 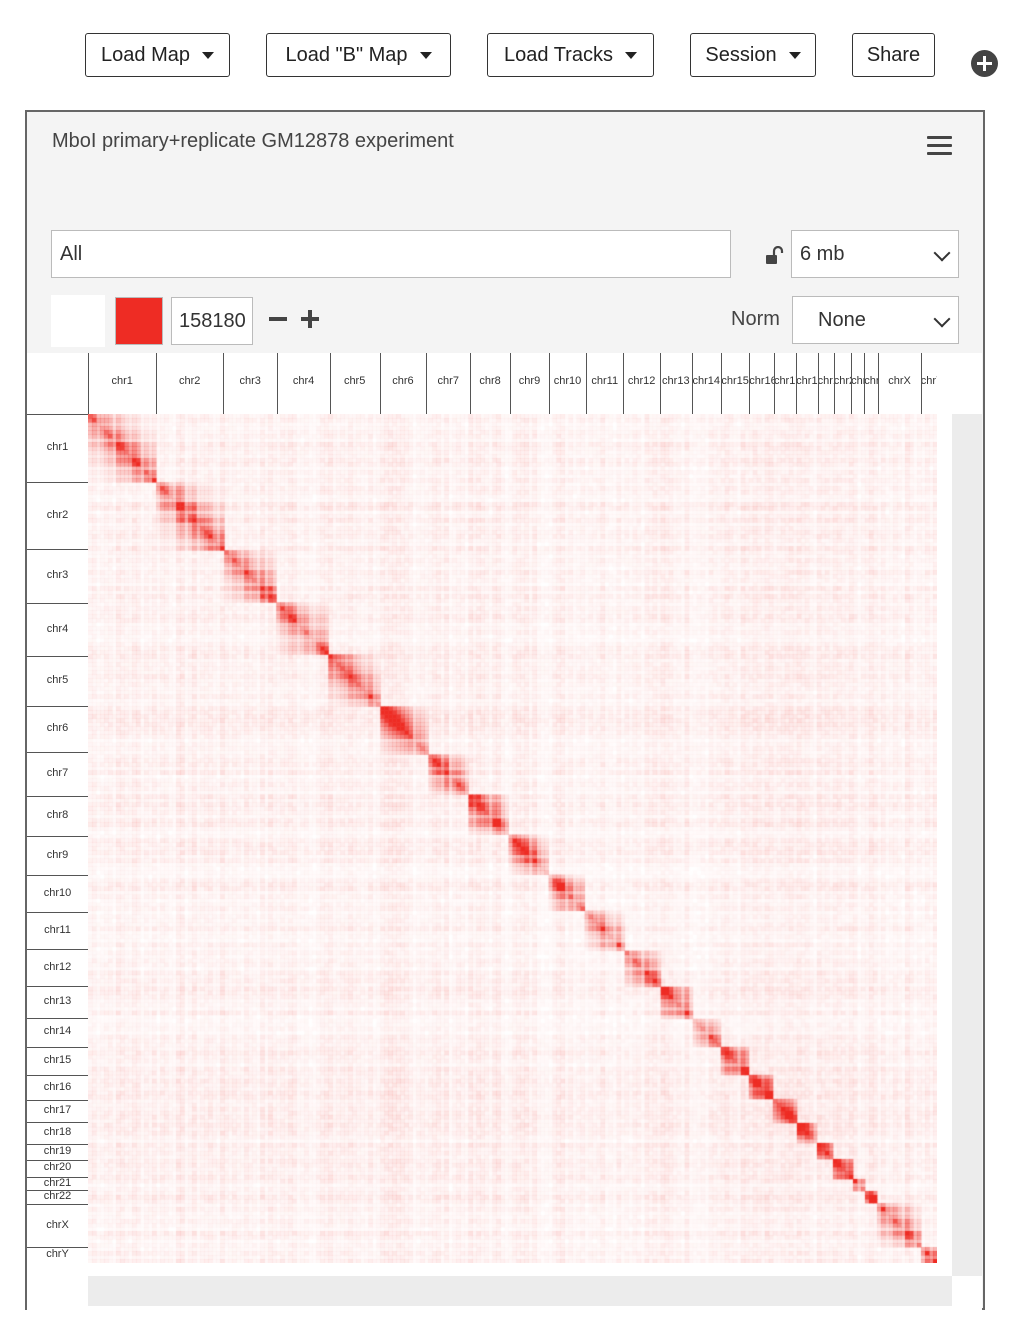 I want to click on resolution-select: 6 mb, so click(x=875, y=254).